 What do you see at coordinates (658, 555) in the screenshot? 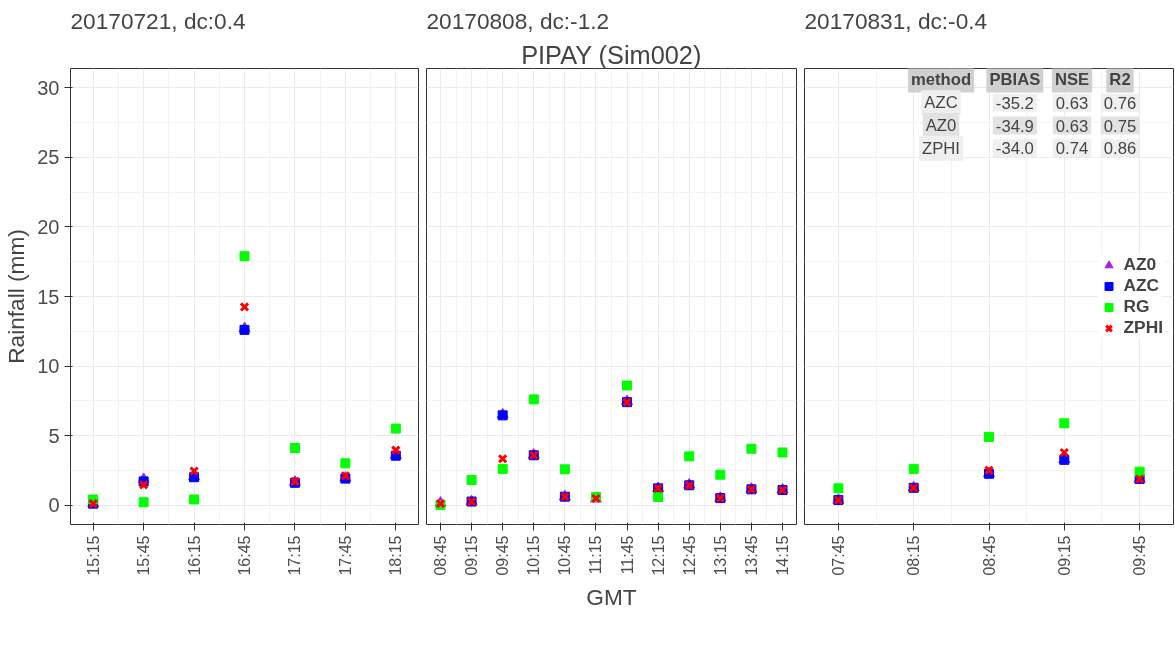
I see `x-tick-label: 12:15` at bounding box center [658, 555].